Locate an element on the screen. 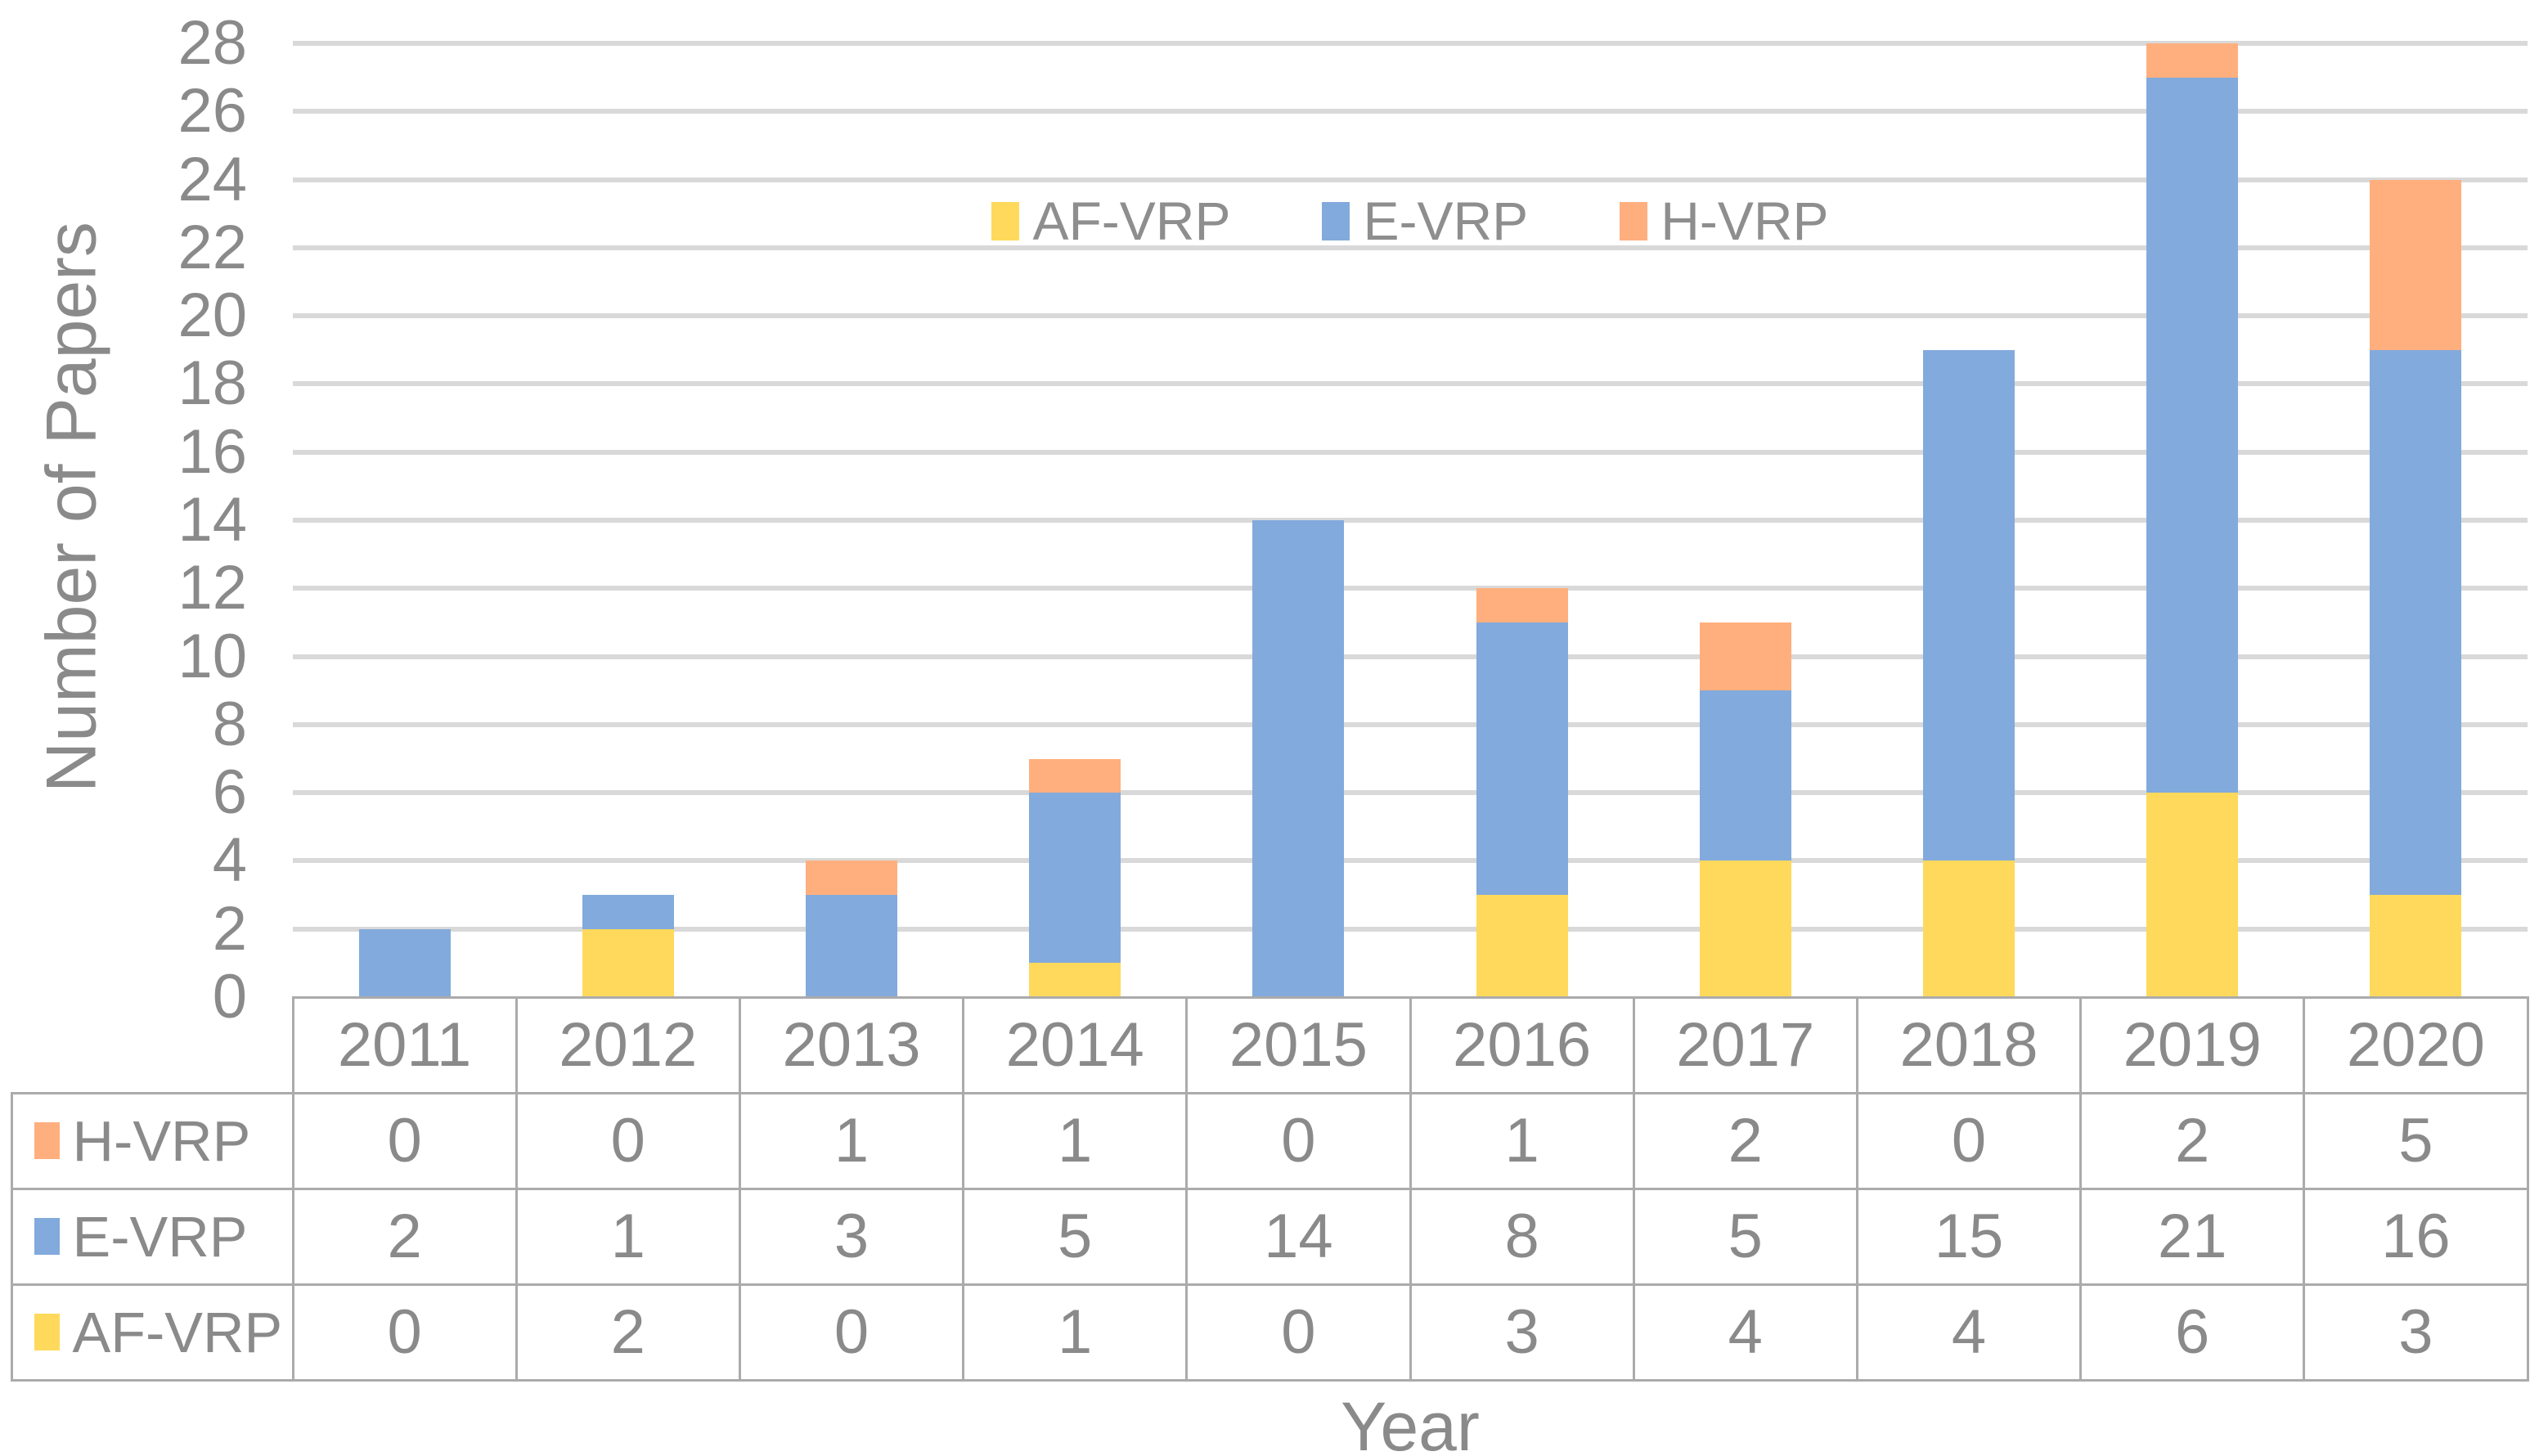 Image resolution: width=2548 pixels, height=1456 pixels. y-axis-tick-labels: 0 2 4 6 8 10 12 14 16 18 20 22 24 26 28 is located at coordinates (123, 516).